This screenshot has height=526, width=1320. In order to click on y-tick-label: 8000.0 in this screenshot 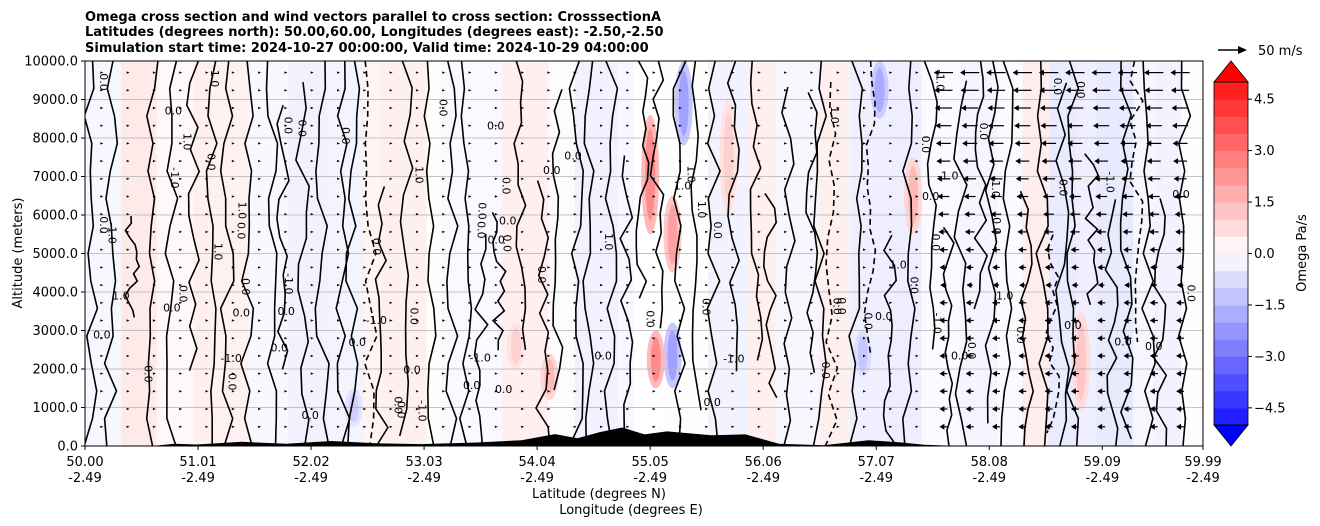, I will do `click(56, 139)`.